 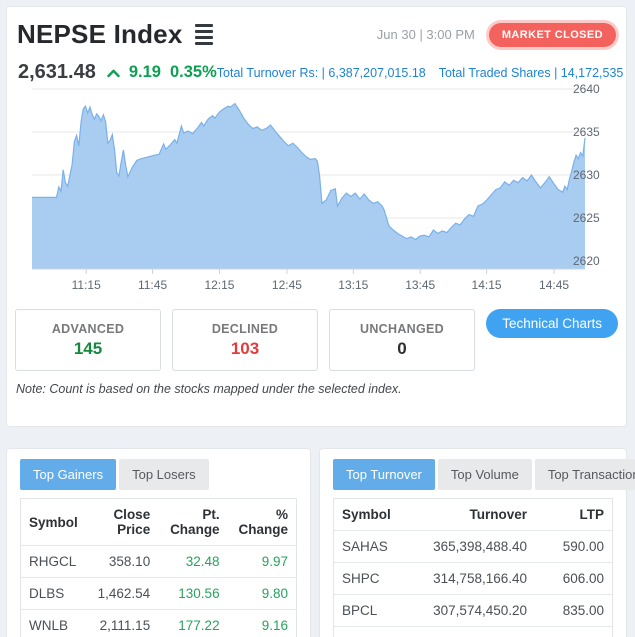 What do you see at coordinates (321, 72) in the screenshot?
I see `total-turnover-text: Total Turnover Rs: | 6,387,207,015.18` at bounding box center [321, 72].